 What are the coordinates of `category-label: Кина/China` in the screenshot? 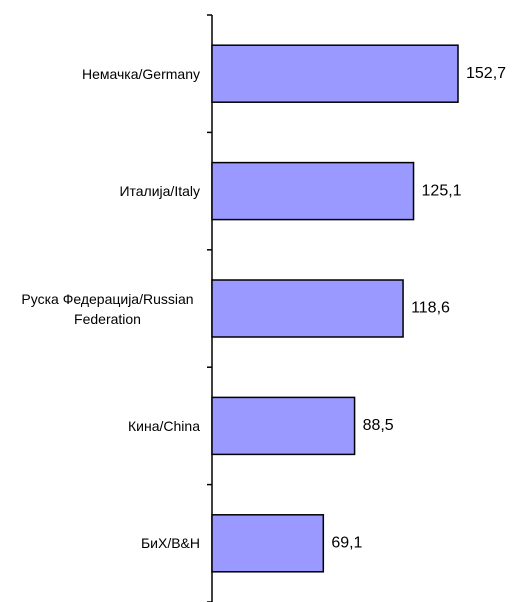 It's located at (100, 426).